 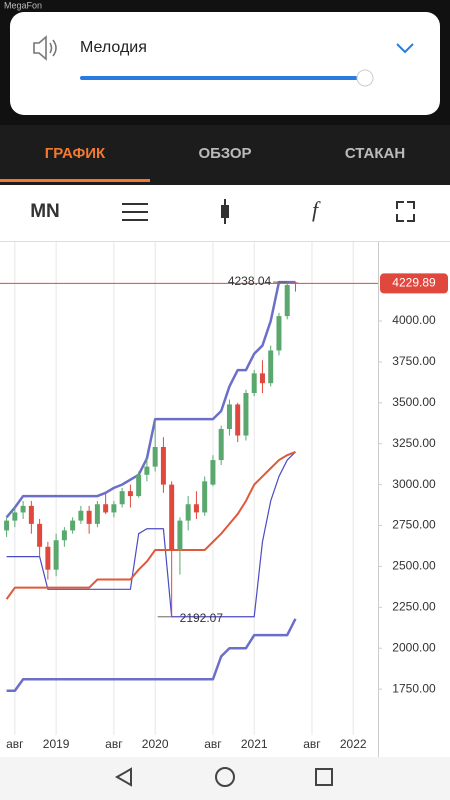 I want to click on tab-bar, so click(x=225, y=155).